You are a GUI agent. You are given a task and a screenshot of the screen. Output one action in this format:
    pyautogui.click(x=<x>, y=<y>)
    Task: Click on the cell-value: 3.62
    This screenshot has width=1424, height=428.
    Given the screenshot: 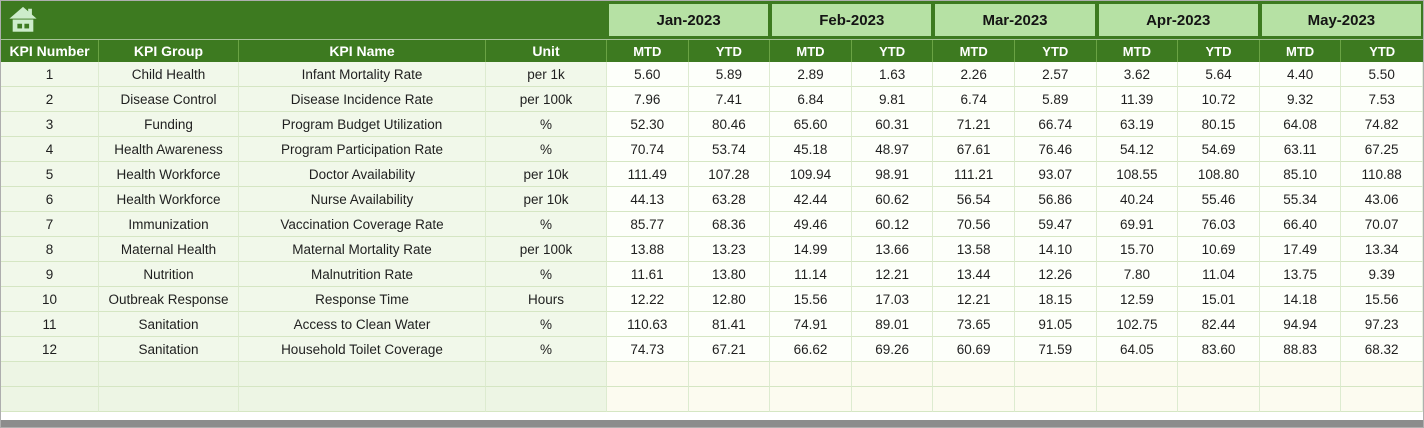 What is the action you would take?
    pyautogui.click(x=1137, y=74)
    